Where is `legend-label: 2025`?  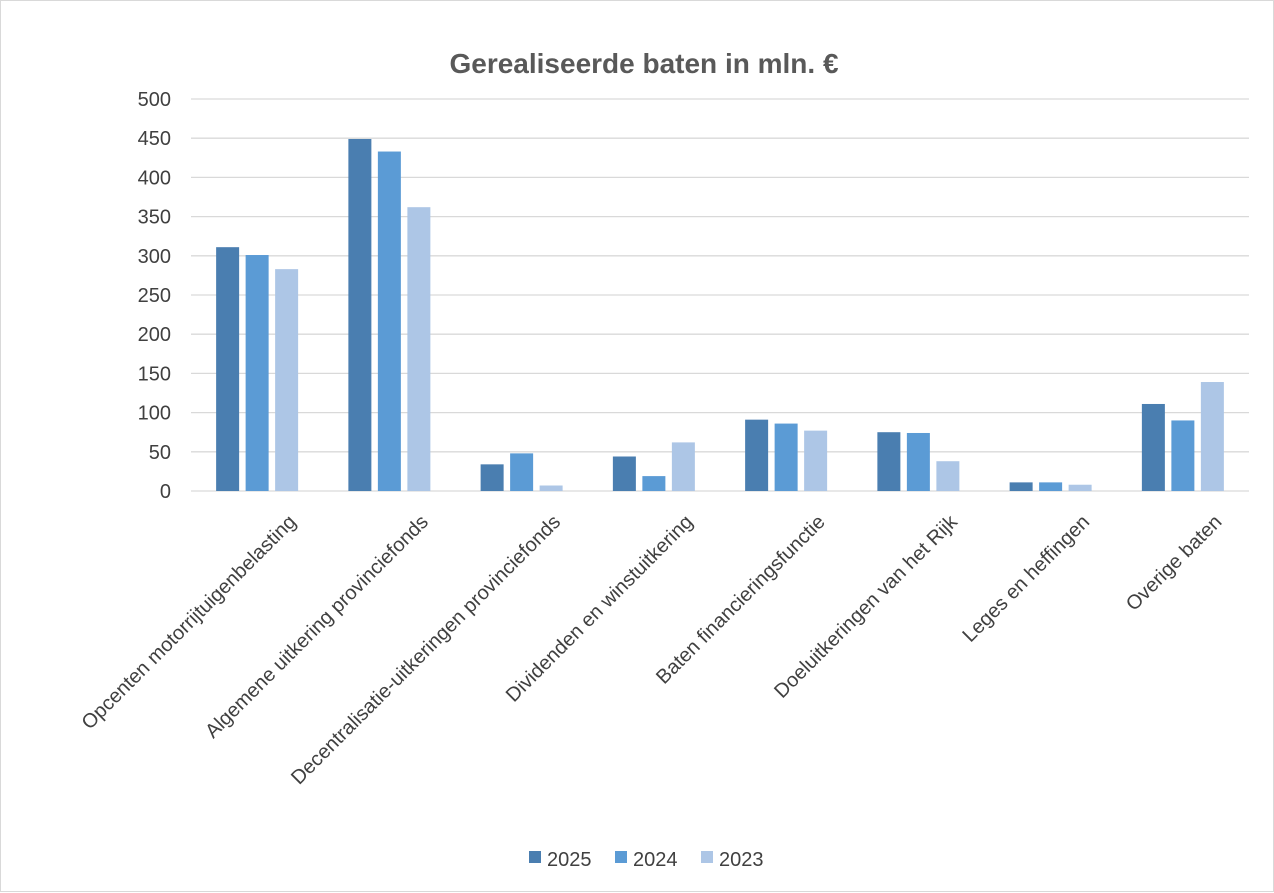 legend-label: 2025 is located at coordinates (569, 860).